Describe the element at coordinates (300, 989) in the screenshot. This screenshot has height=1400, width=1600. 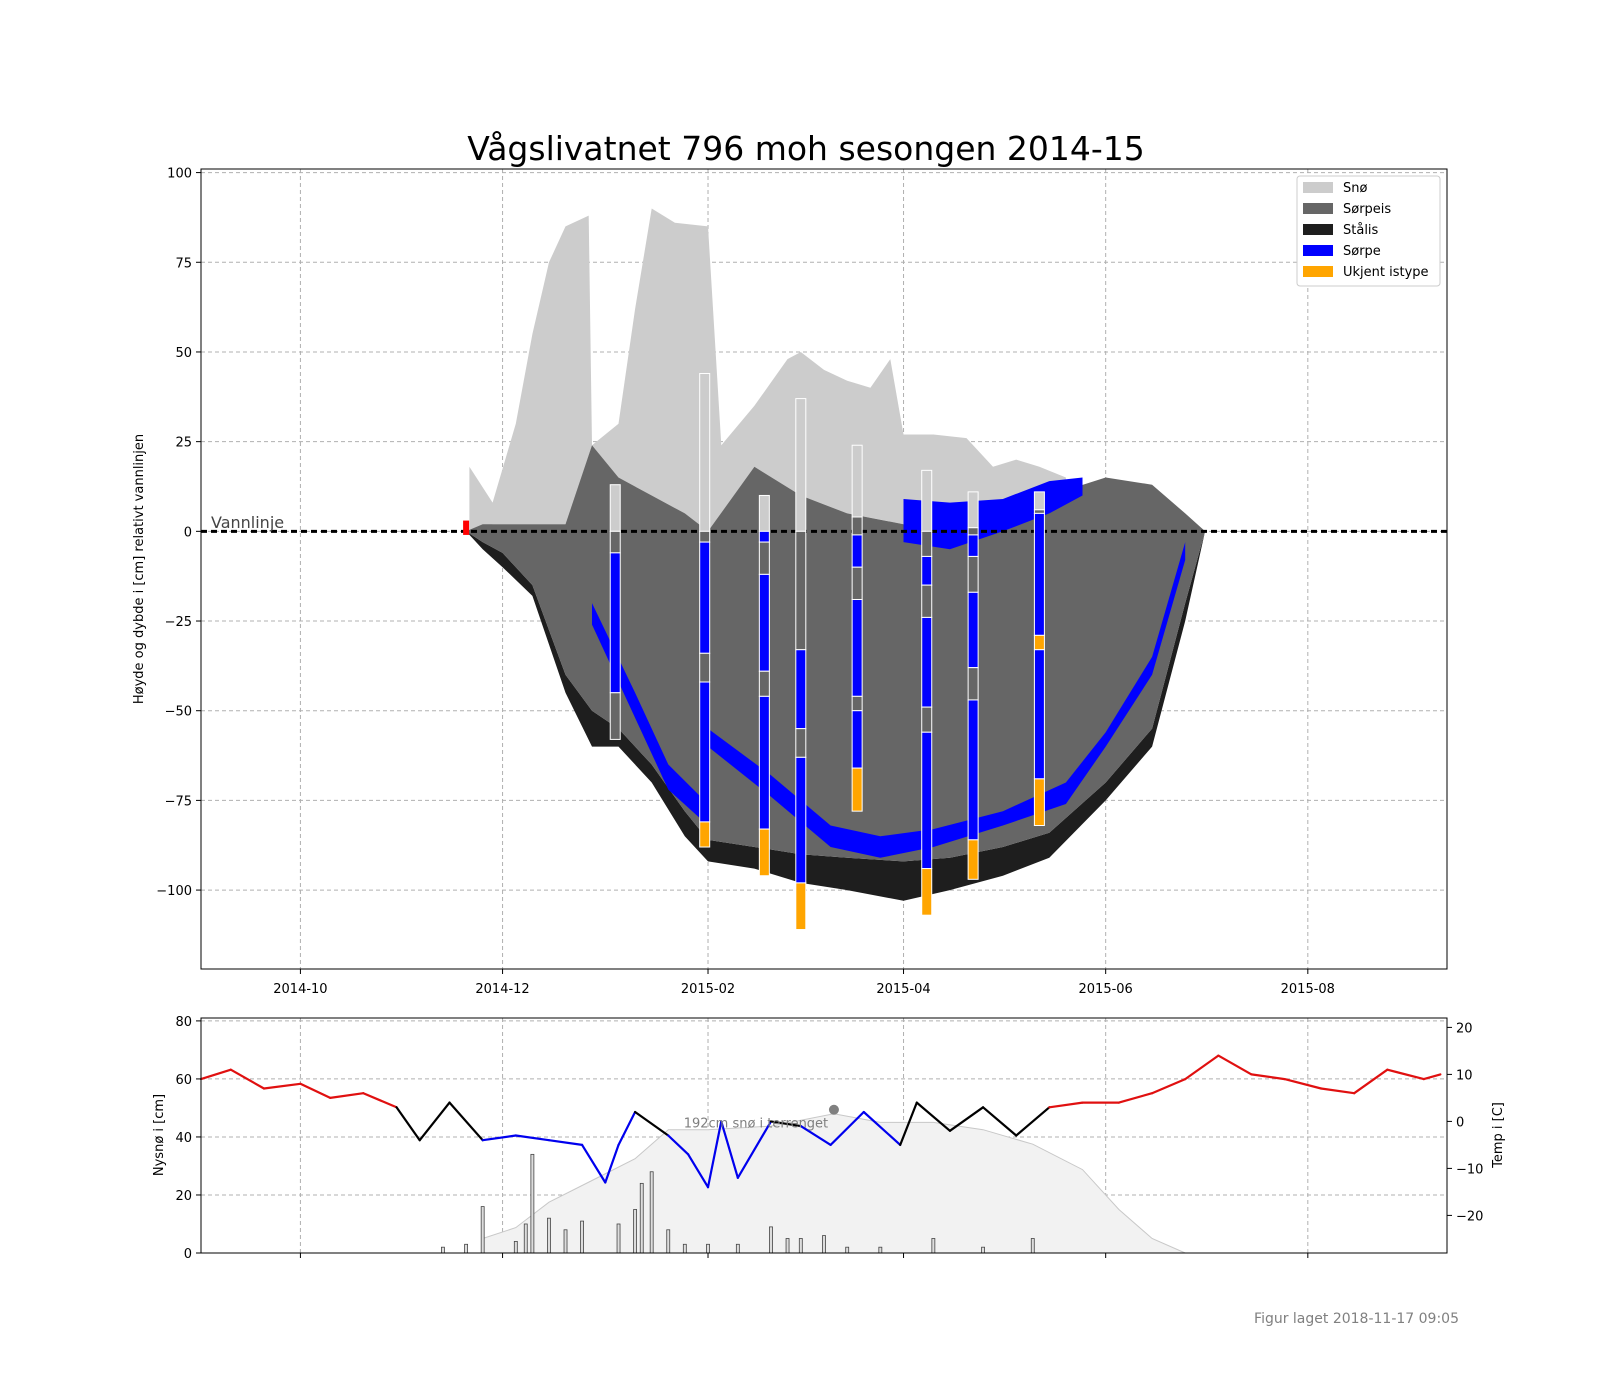
I see `x-tick-label: 2014-10` at that location.